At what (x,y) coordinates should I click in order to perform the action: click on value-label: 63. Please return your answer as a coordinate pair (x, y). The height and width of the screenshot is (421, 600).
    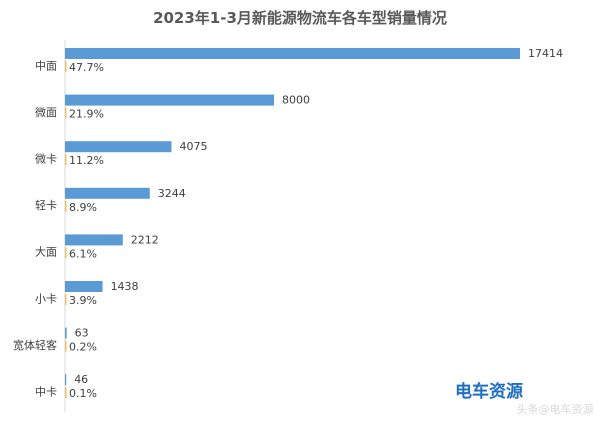
    Looking at the image, I should click on (82, 333).